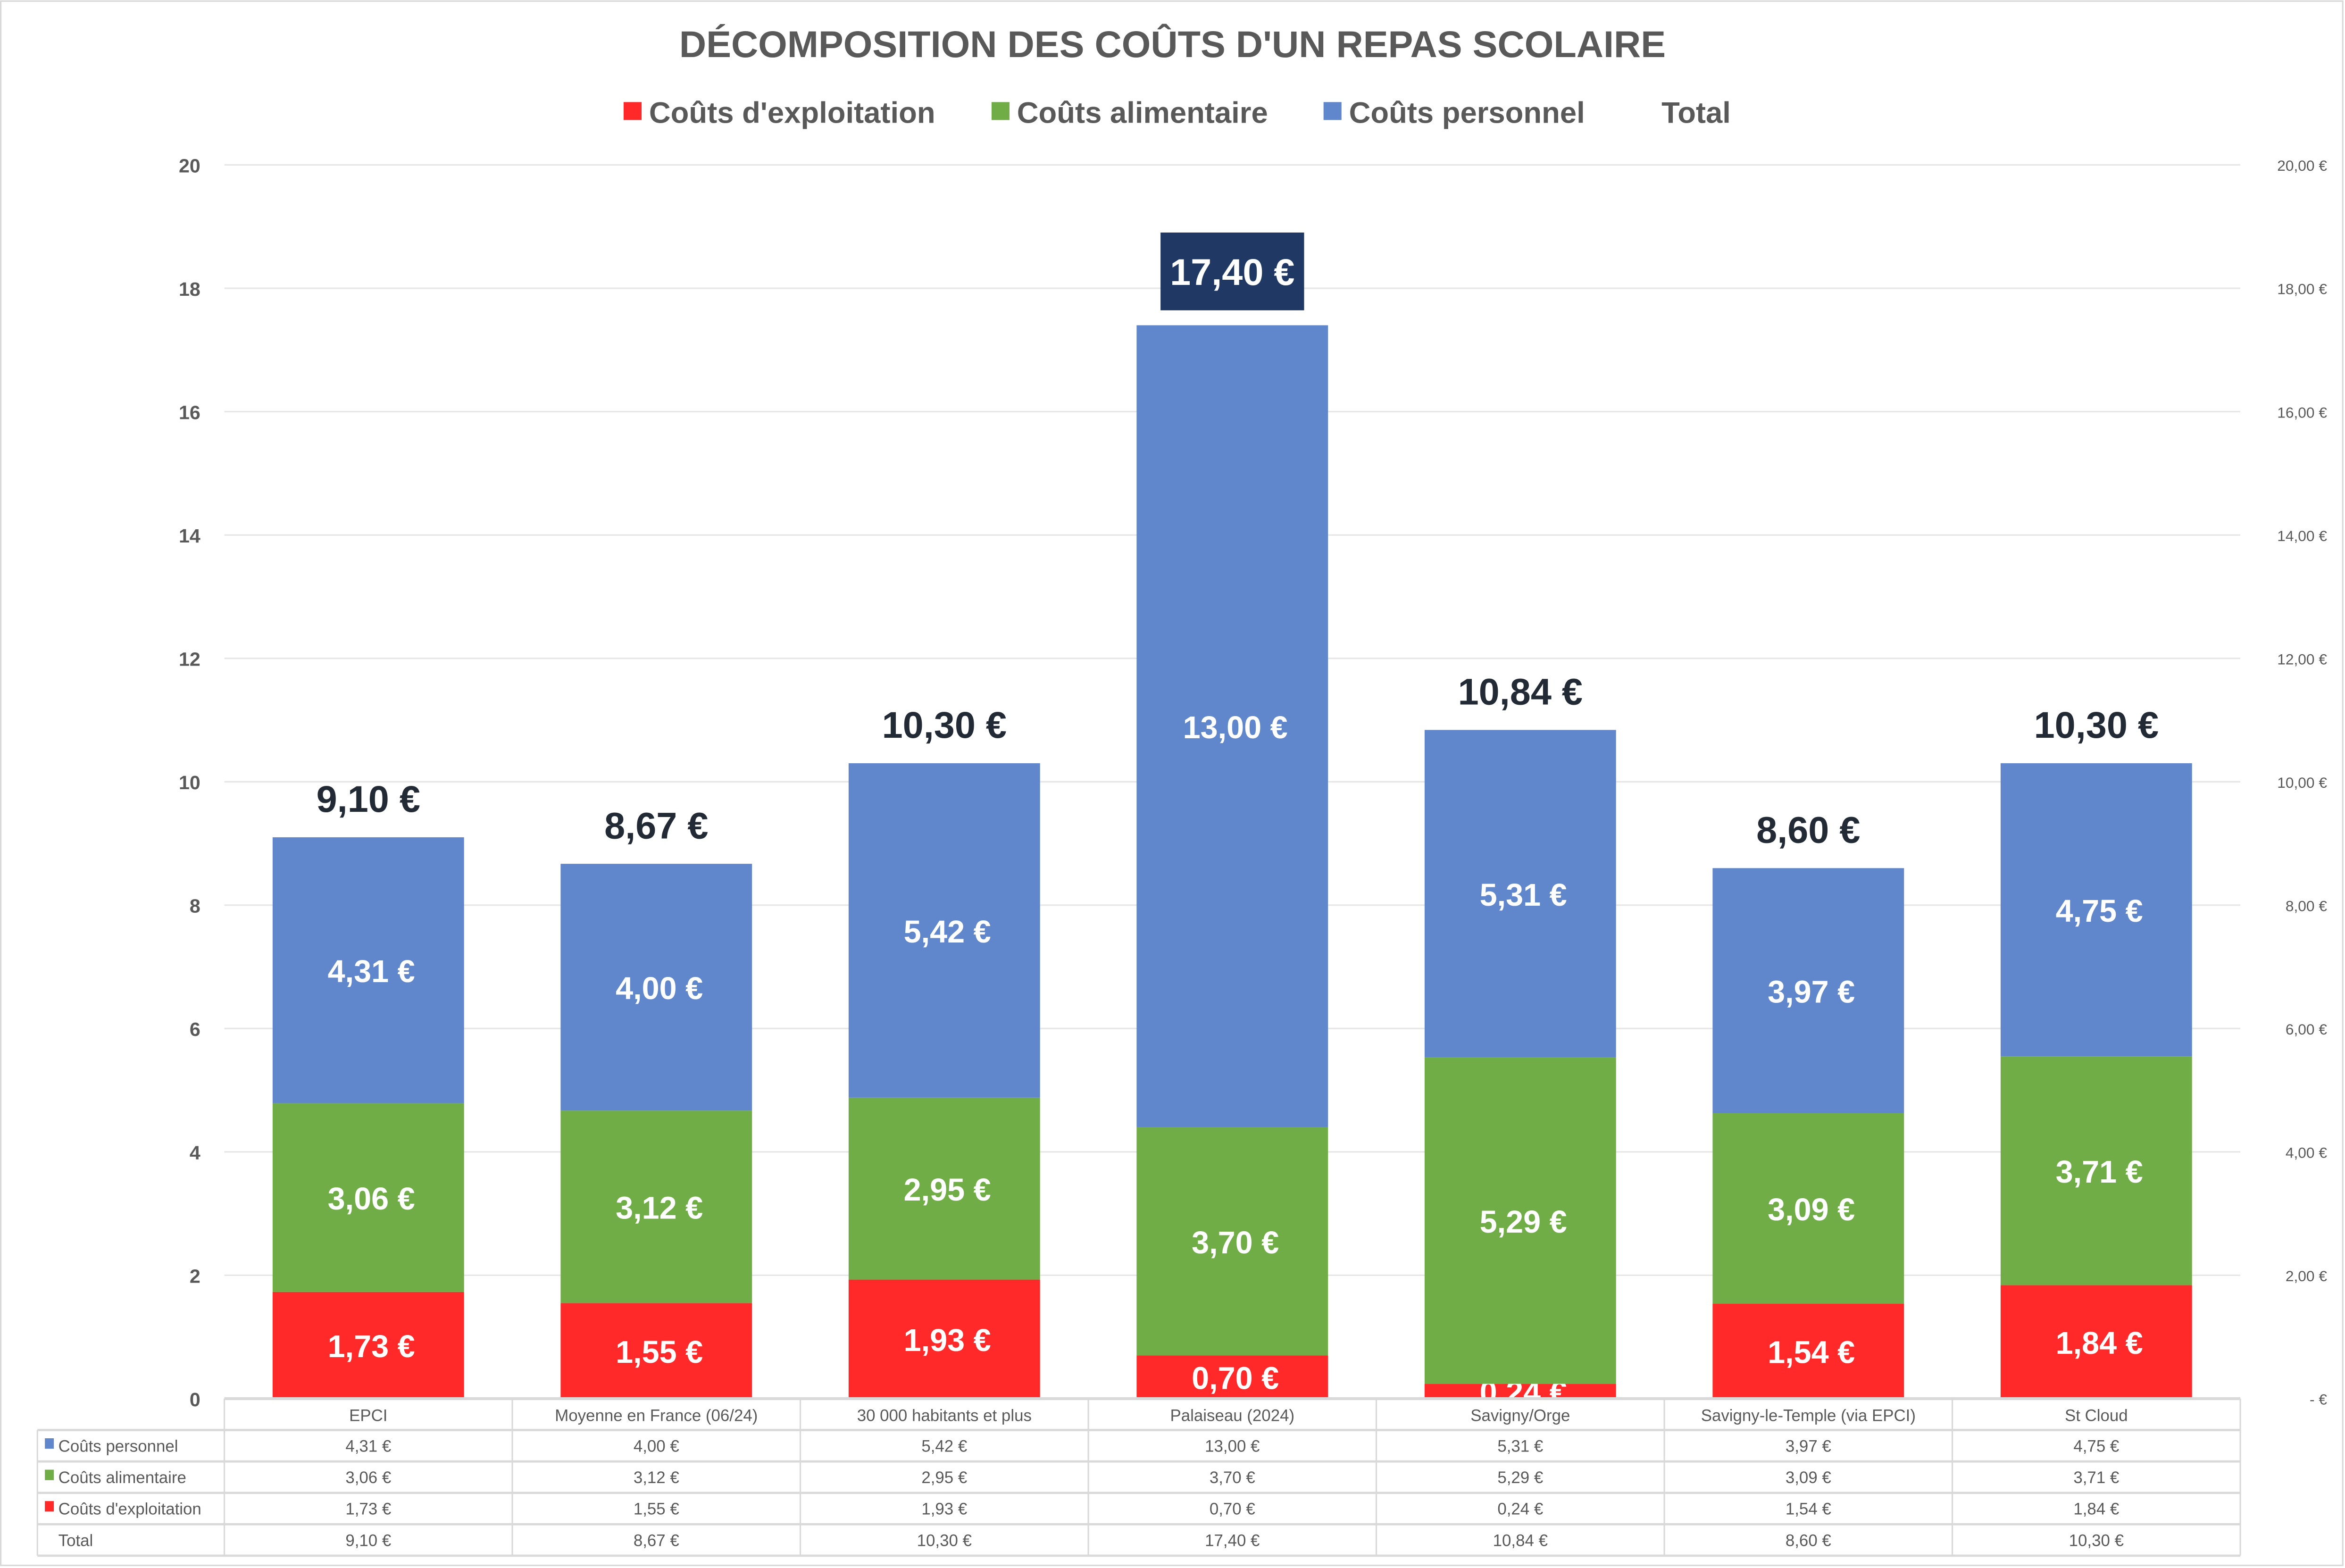 The image size is (2345, 1568). Describe the element at coordinates (1696, 113) in the screenshot. I see `legend-label: Total` at that location.